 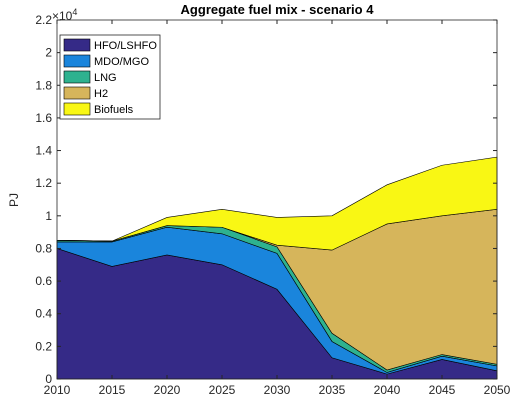 What do you see at coordinates (278, 9) in the screenshot?
I see `chart-title: Aggregate fuel mix - scenario 4` at bounding box center [278, 9].